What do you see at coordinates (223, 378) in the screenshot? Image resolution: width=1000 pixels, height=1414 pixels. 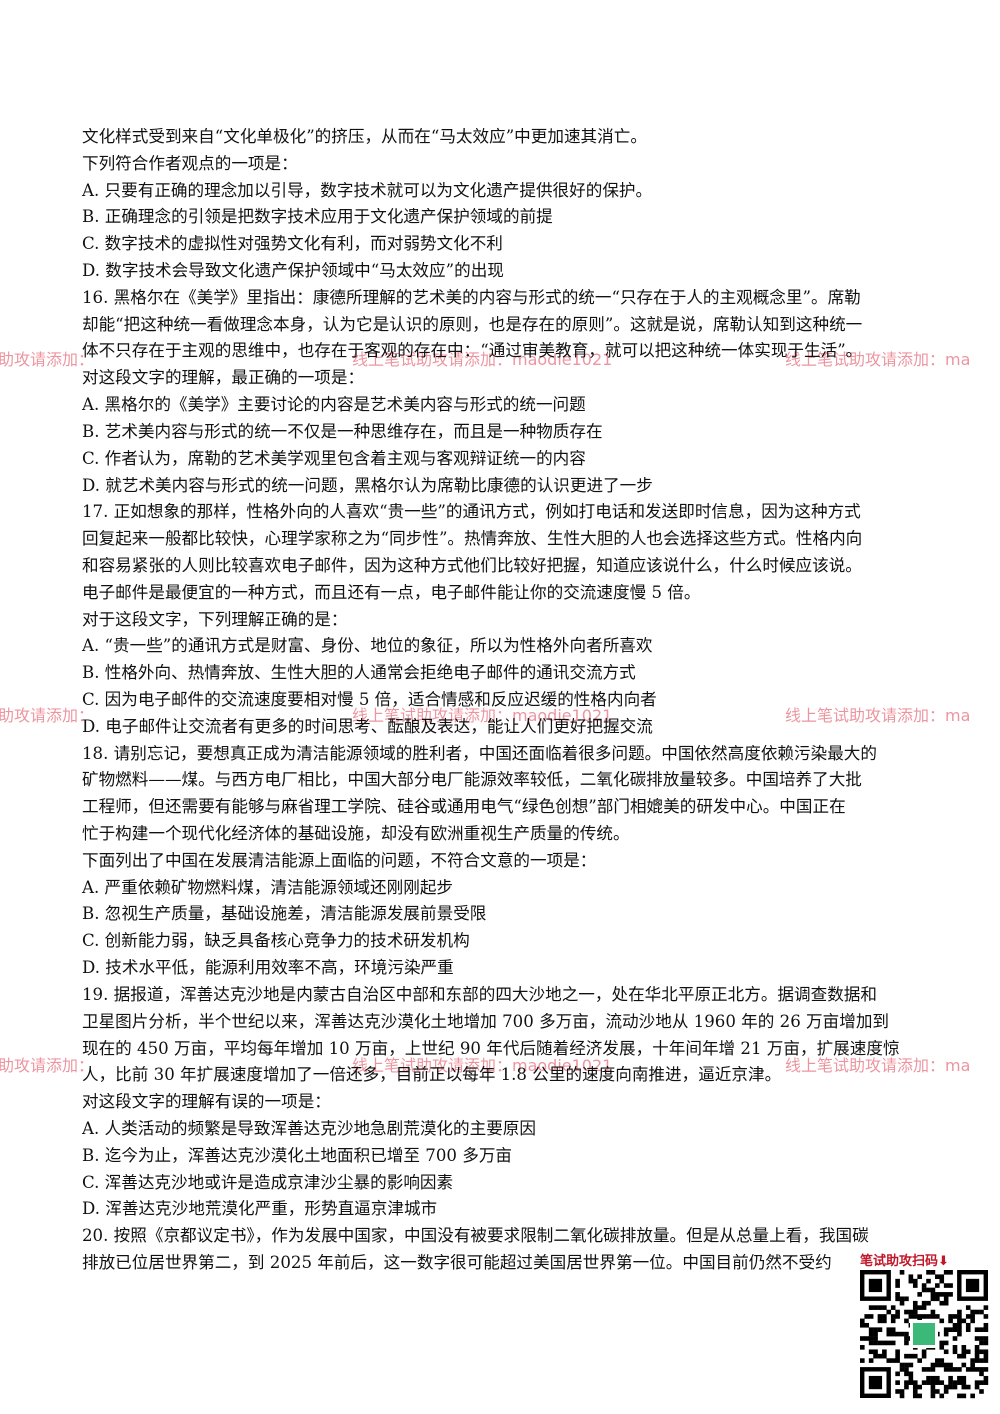 I see `text-line: 对这段文字的理解，最正确的一项是：` at bounding box center [223, 378].